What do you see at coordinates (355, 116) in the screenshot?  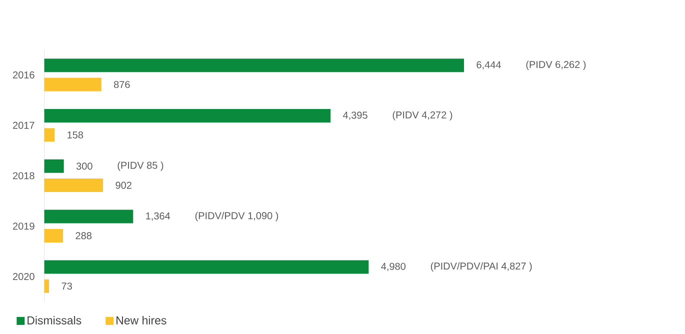 I see `data-label: 4,395` at bounding box center [355, 116].